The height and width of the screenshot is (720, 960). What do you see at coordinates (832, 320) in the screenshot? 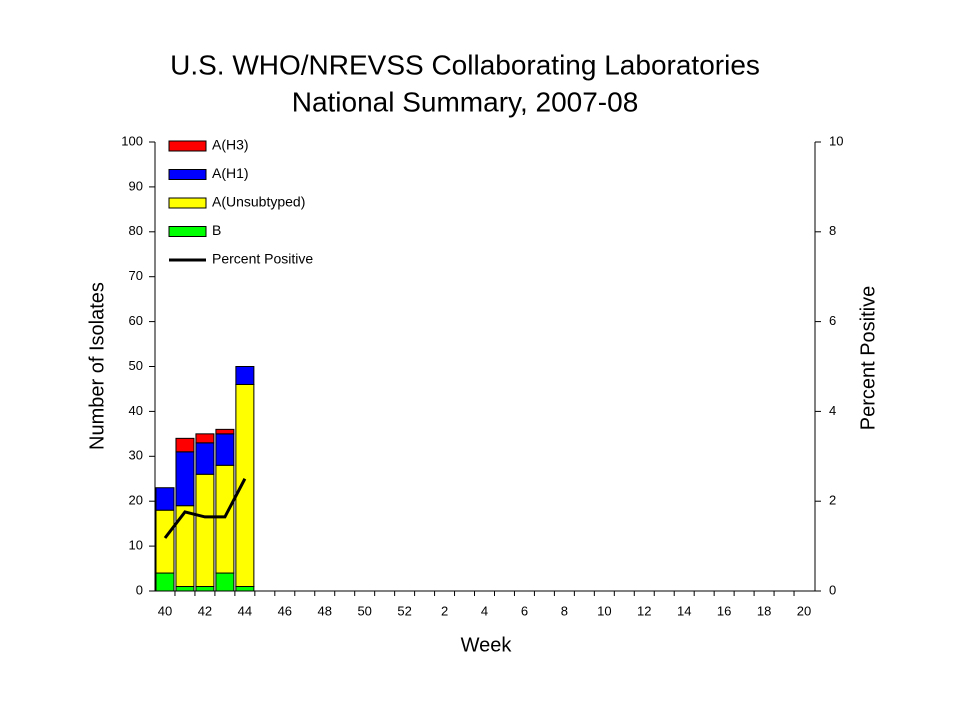
I see `y2-tick-label: 6` at bounding box center [832, 320].